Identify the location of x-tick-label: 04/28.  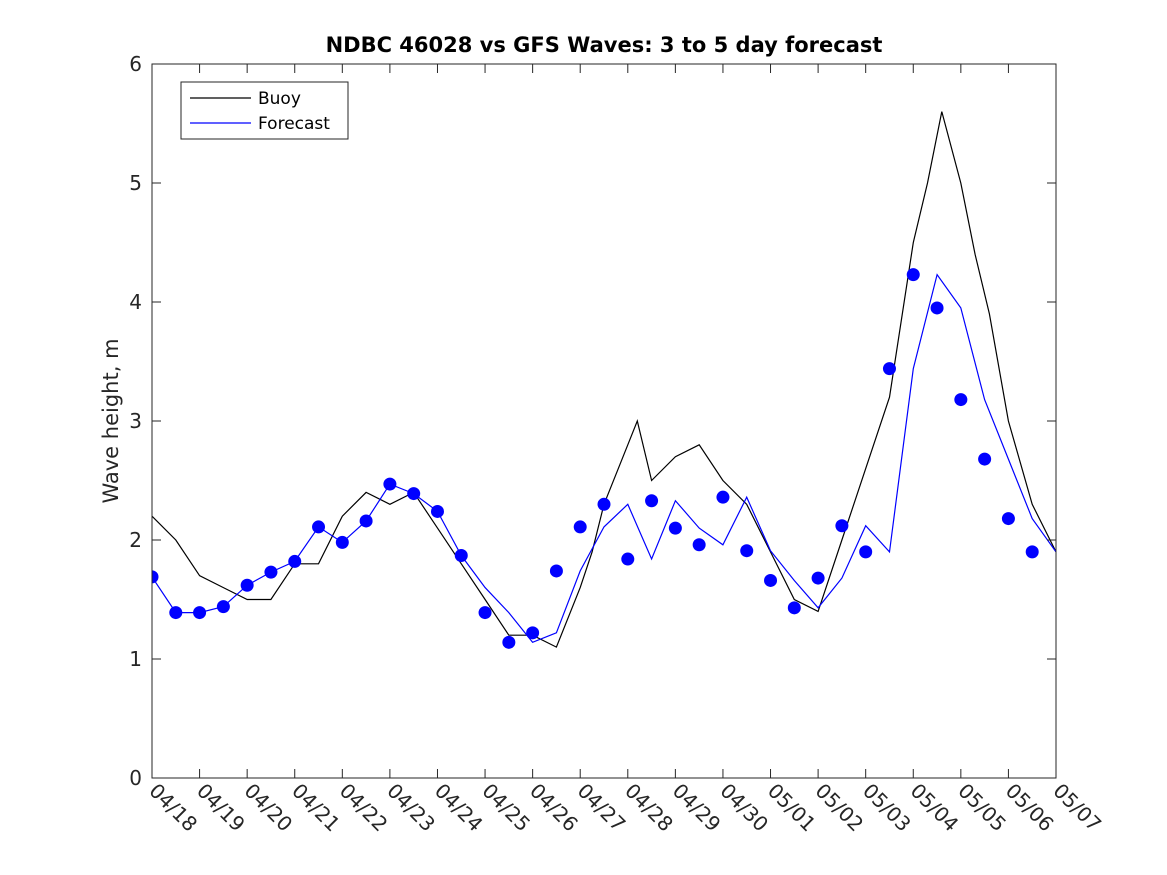
(649, 808).